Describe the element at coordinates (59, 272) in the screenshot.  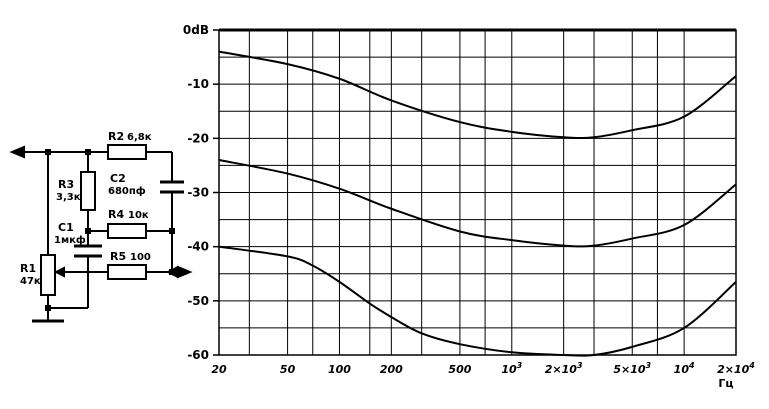
I see `wiper-arrow-icon` at that location.